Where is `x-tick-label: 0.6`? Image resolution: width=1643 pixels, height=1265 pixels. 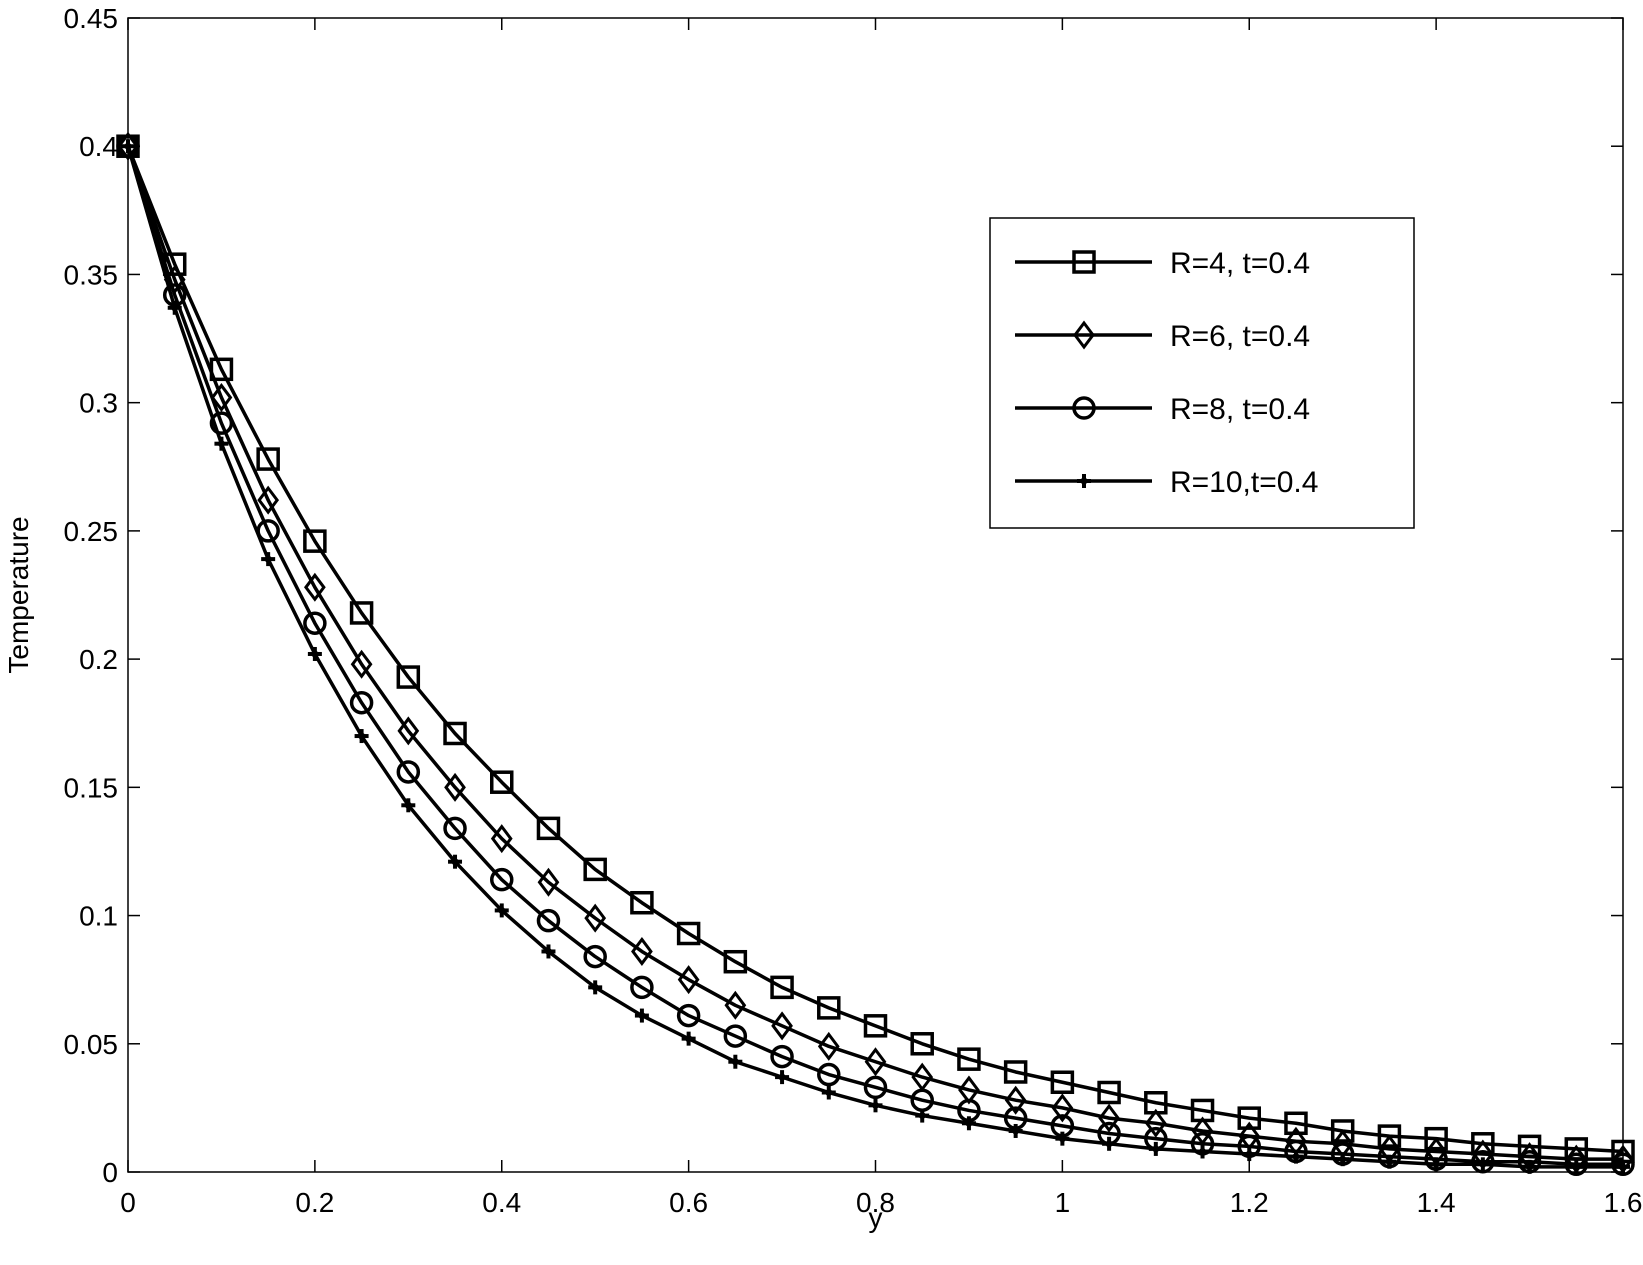 x-tick-label: 0.6 is located at coordinates (688, 1202).